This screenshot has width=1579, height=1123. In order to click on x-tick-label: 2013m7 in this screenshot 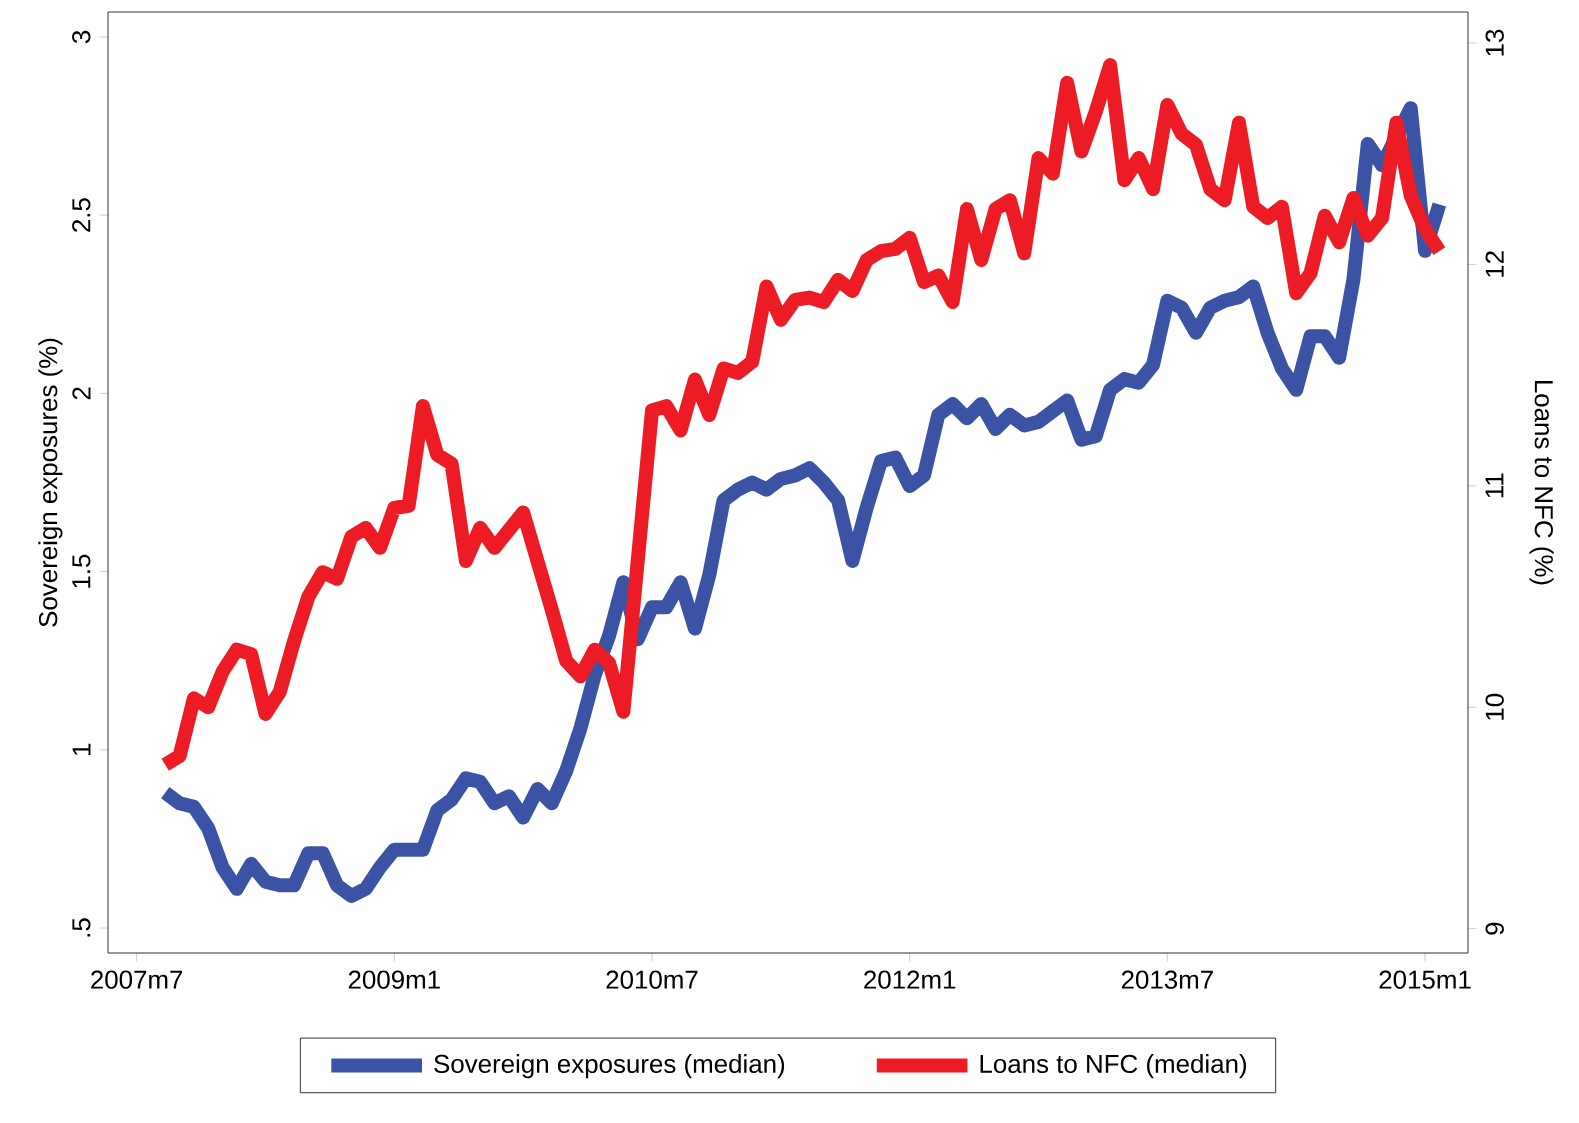, I will do `click(1167, 979)`.